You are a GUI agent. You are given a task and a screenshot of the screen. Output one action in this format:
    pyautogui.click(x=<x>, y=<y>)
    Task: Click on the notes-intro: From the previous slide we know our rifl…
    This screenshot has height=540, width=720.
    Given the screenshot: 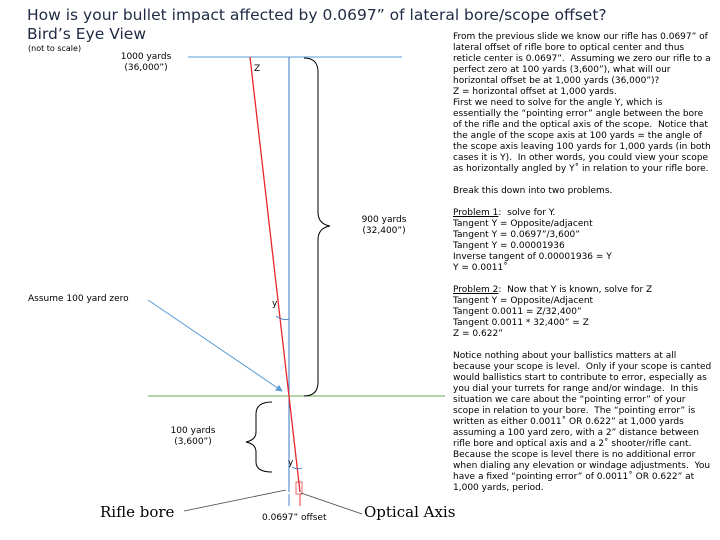 What is the action you would take?
    pyautogui.click(x=583, y=59)
    